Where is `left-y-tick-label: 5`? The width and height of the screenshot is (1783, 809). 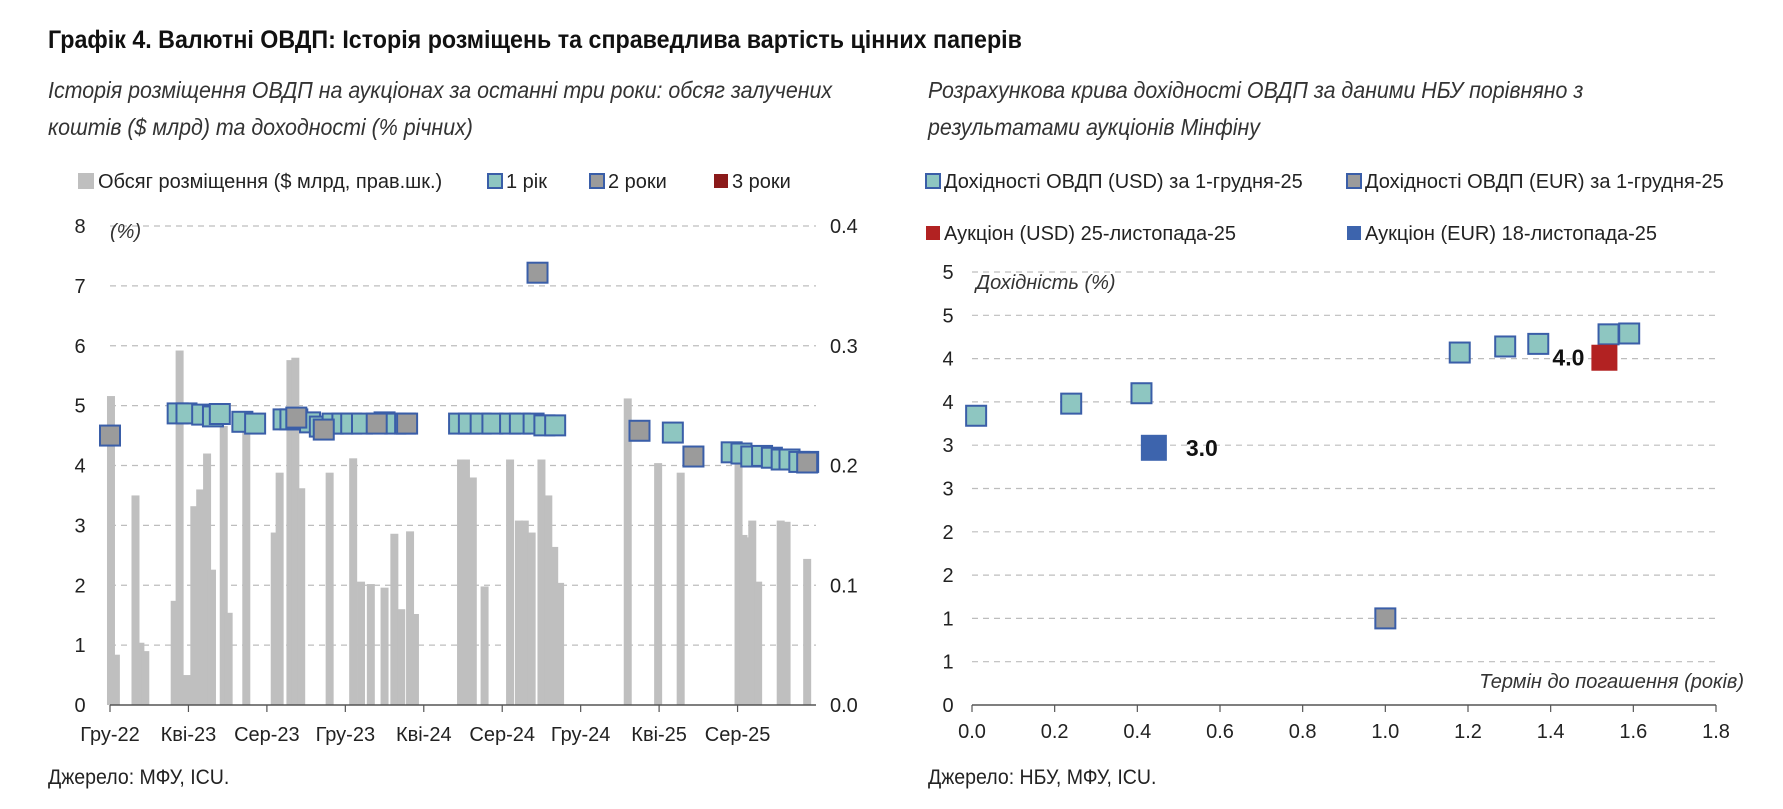
left-y-tick-label: 5 is located at coordinates (79, 407).